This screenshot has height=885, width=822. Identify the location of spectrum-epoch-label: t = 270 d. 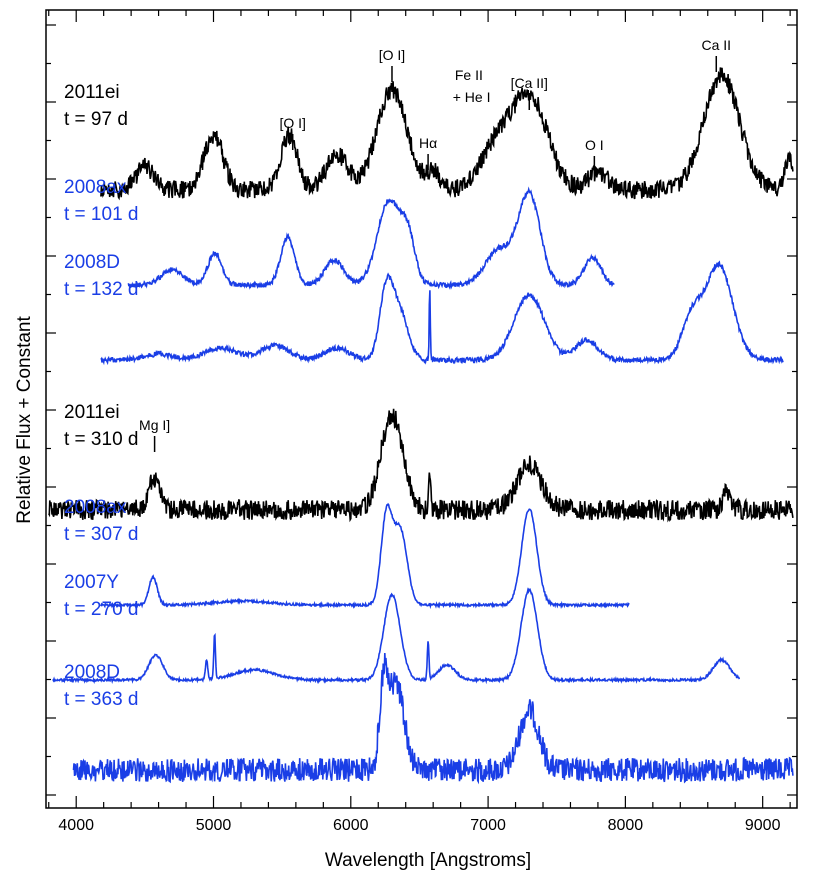
(101, 609).